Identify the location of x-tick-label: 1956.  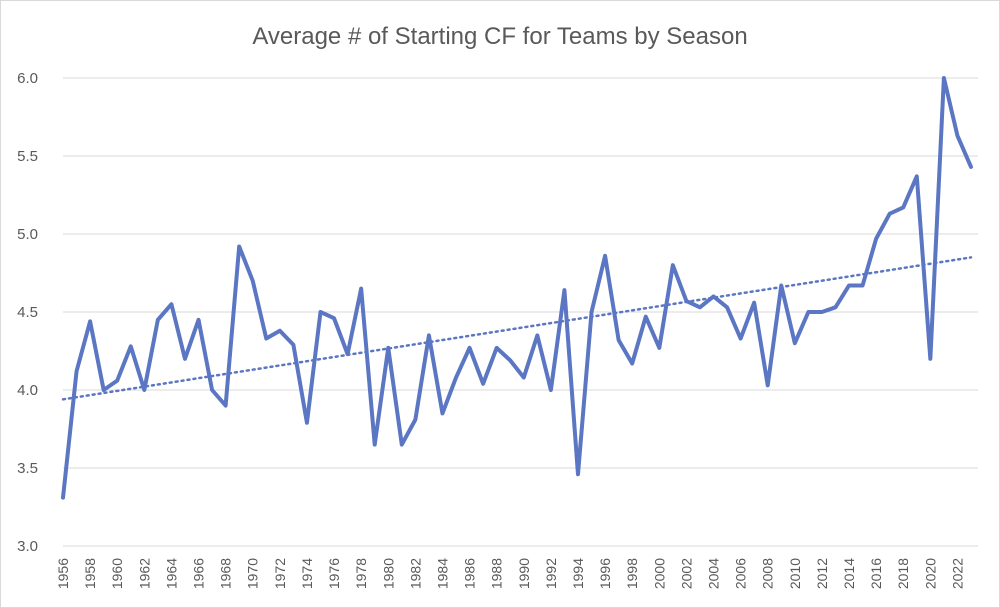
(63, 573).